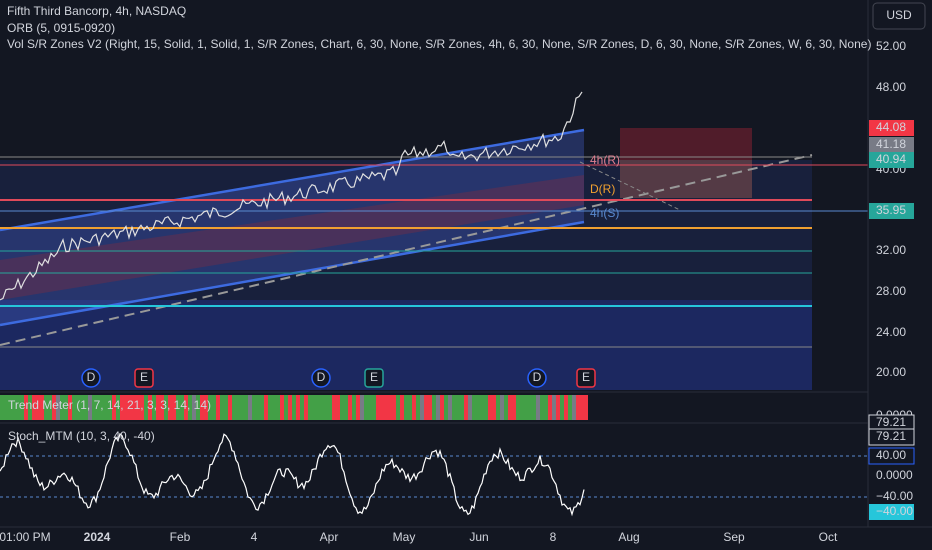  Describe the element at coordinates (97, 537) in the screenshot. I see `time-label: 2024` at that location.